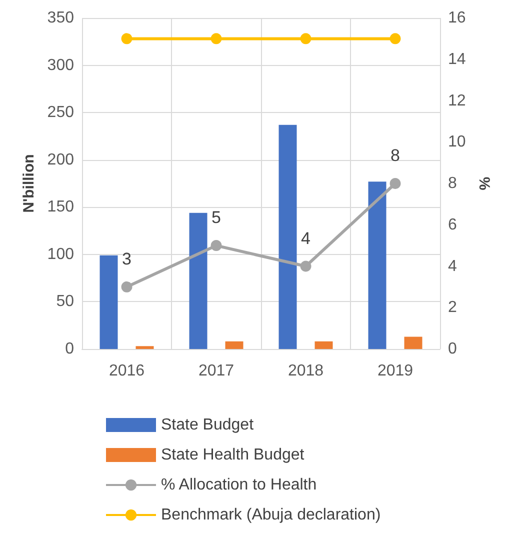 The height and width of the screenshot is (543, 510). What do you see at coordinates (452, 307) in the screenshot?
I see `y2-tick-label: 2` at bounding box center [452, 307].